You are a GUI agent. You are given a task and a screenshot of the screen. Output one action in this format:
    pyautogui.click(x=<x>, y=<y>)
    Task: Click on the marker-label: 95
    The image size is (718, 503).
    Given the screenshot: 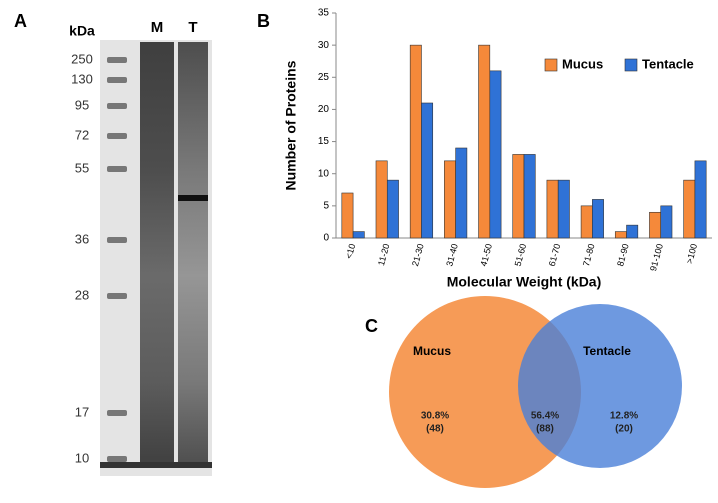 What is the action you would take?
    pyautogui.click(x=82, y=104)
    